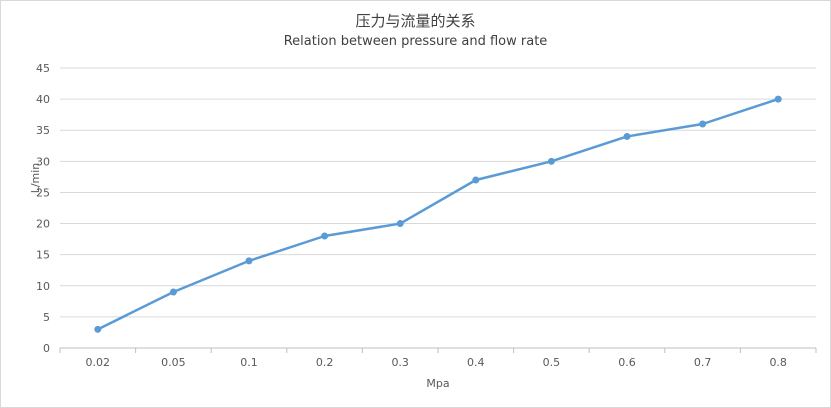  What do you see at coordinates (43, 208) in the screenshot?
I see `y-tick-labels: 0 5 10 15 20 25 30 35 40 45` at bounding box center [43, 208].